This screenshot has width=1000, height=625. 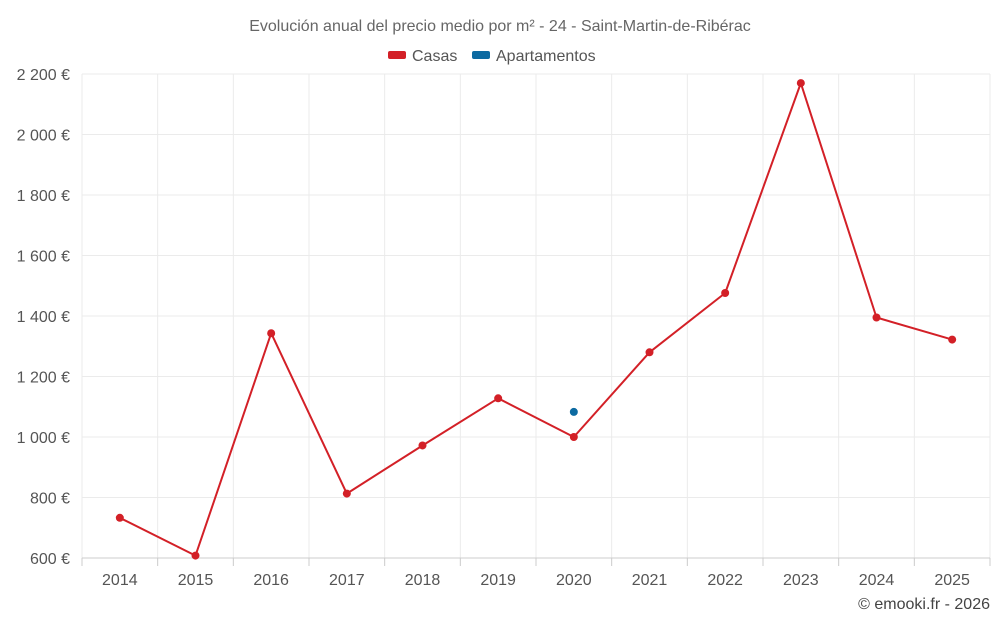 I want to click on legend: Casas Apartamentos, so click(x=492, y=56).